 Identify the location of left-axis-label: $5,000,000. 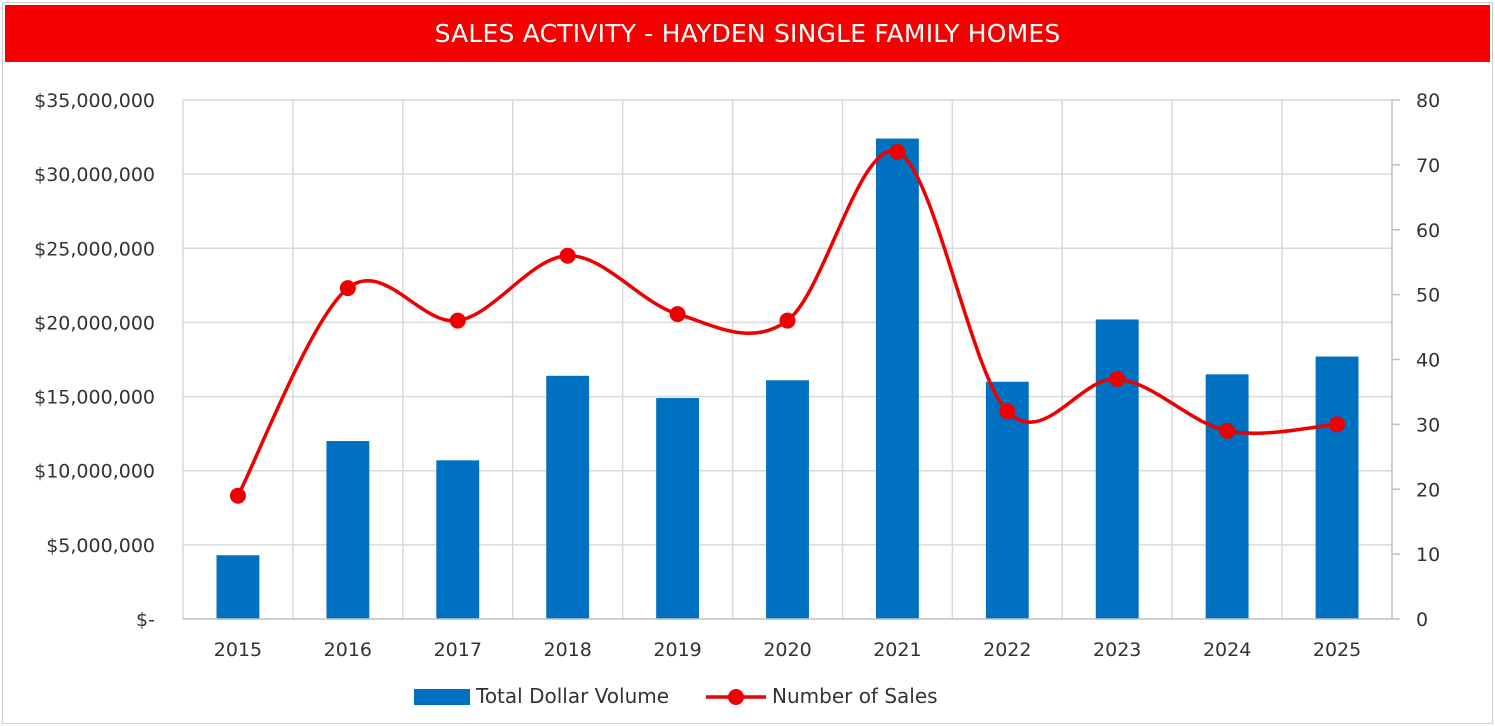
(100, 546).